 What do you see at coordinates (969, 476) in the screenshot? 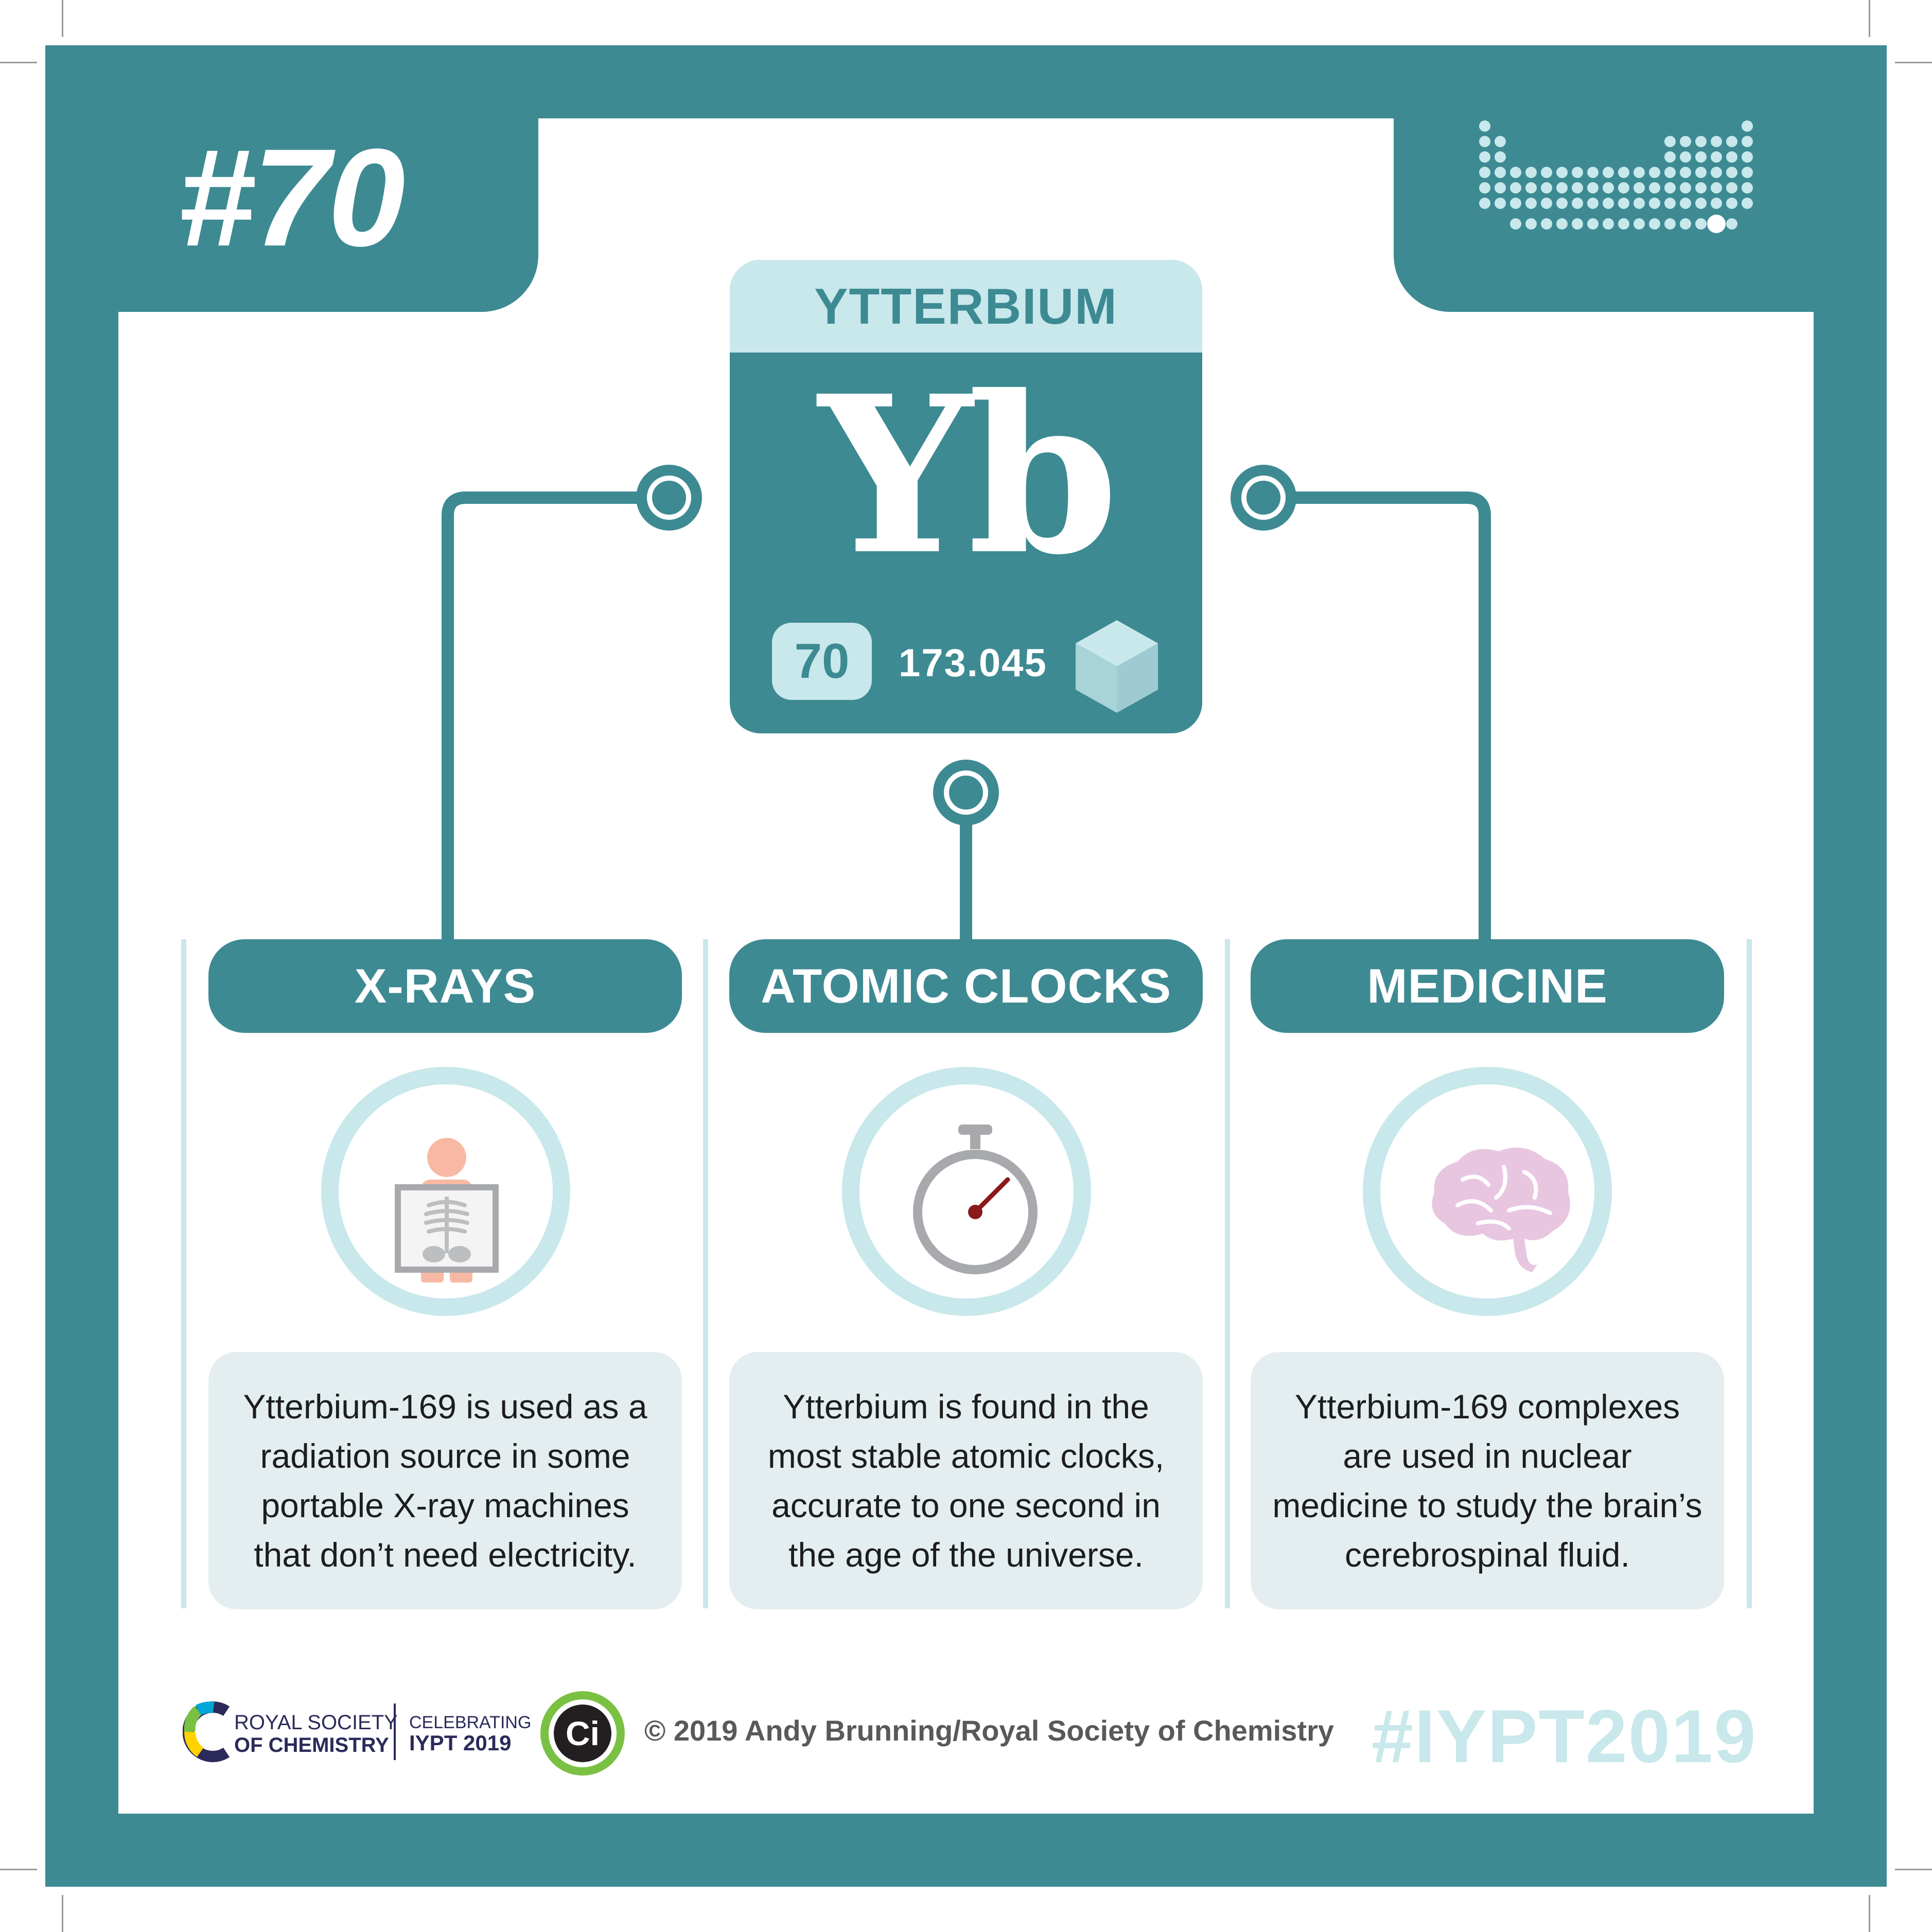
I see `element-symbol: Yb` at bounding box center [969, 476].